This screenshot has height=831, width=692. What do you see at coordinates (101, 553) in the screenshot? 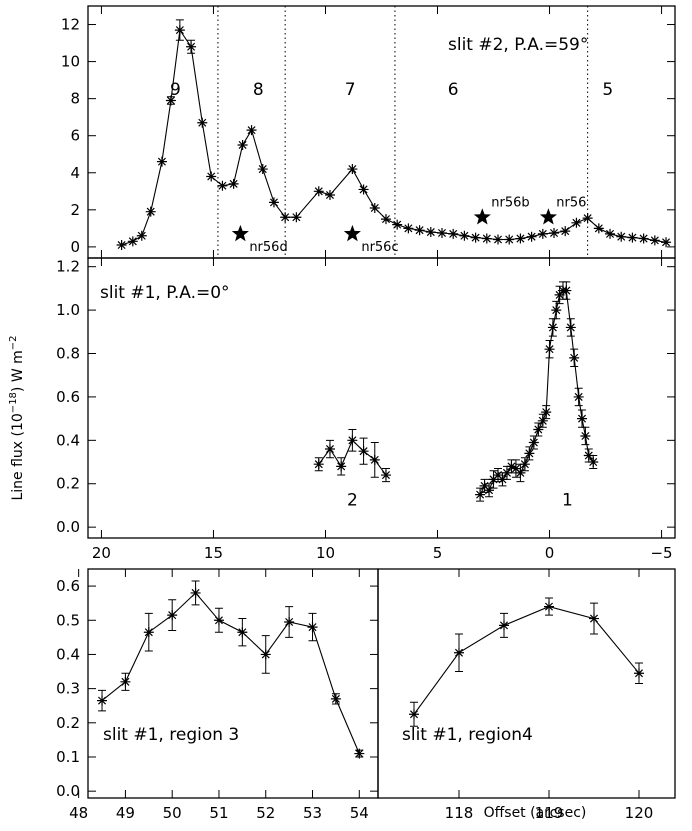
I see `x-tick-label: 20` at bounding box center [101, 553].